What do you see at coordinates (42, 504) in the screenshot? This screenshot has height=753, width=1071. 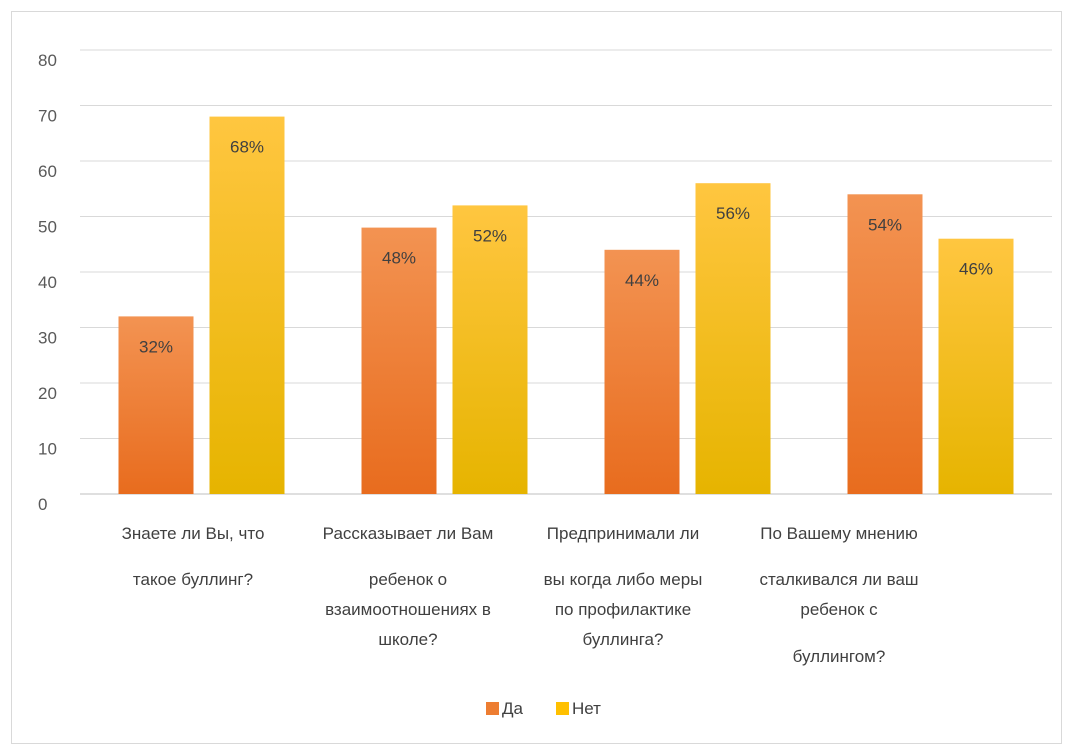 I see `y-tick-label: 0` at bounding box center [42, 504].